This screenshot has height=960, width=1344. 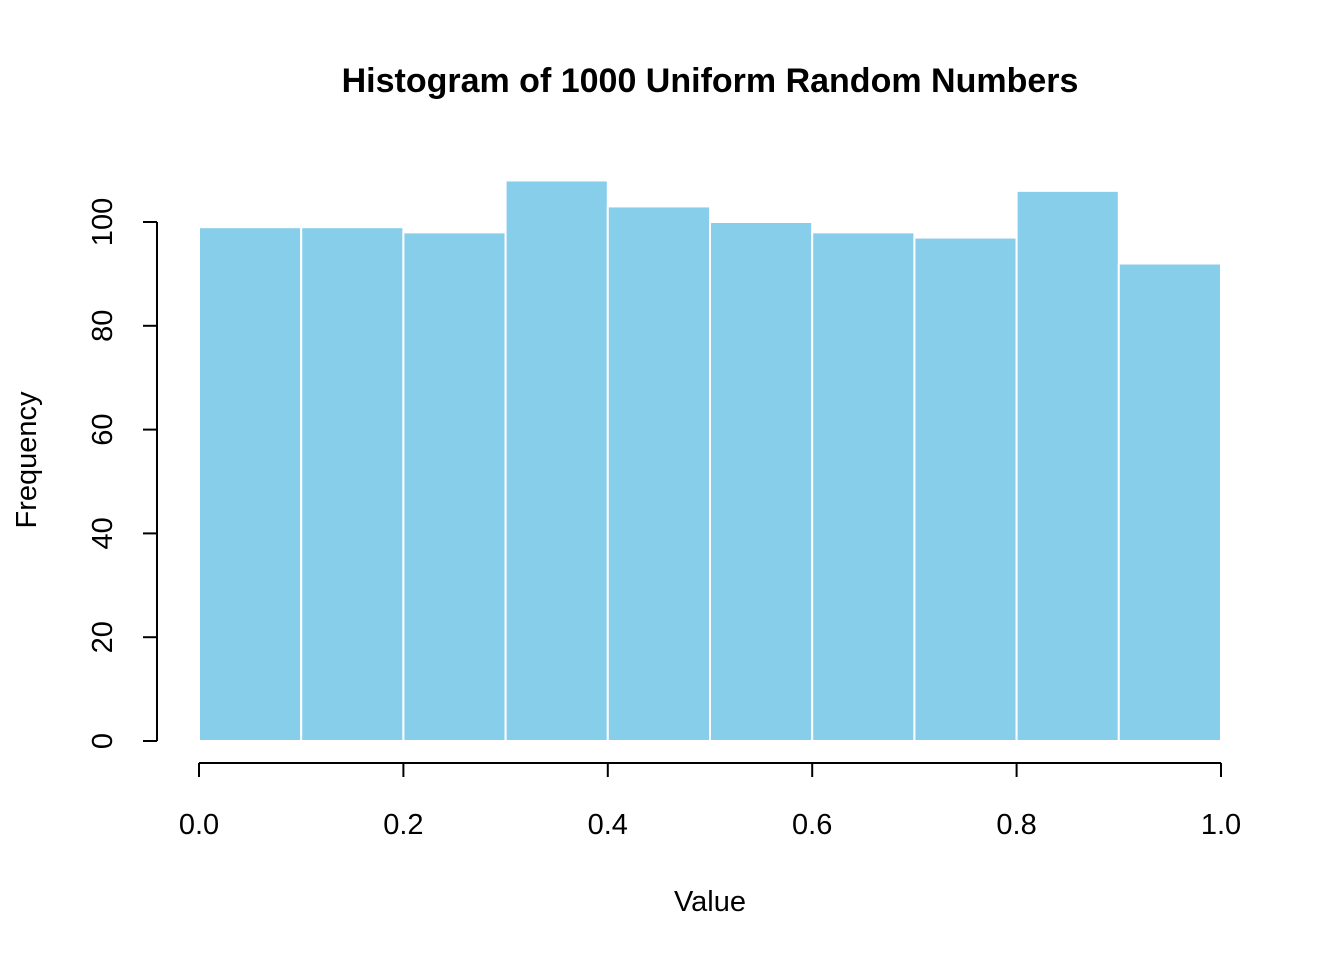 What do you see at coordinates (1221, 825) in the screenshot?
I see `x-tick-label: 1.0` at bounding box center [1221, 825].